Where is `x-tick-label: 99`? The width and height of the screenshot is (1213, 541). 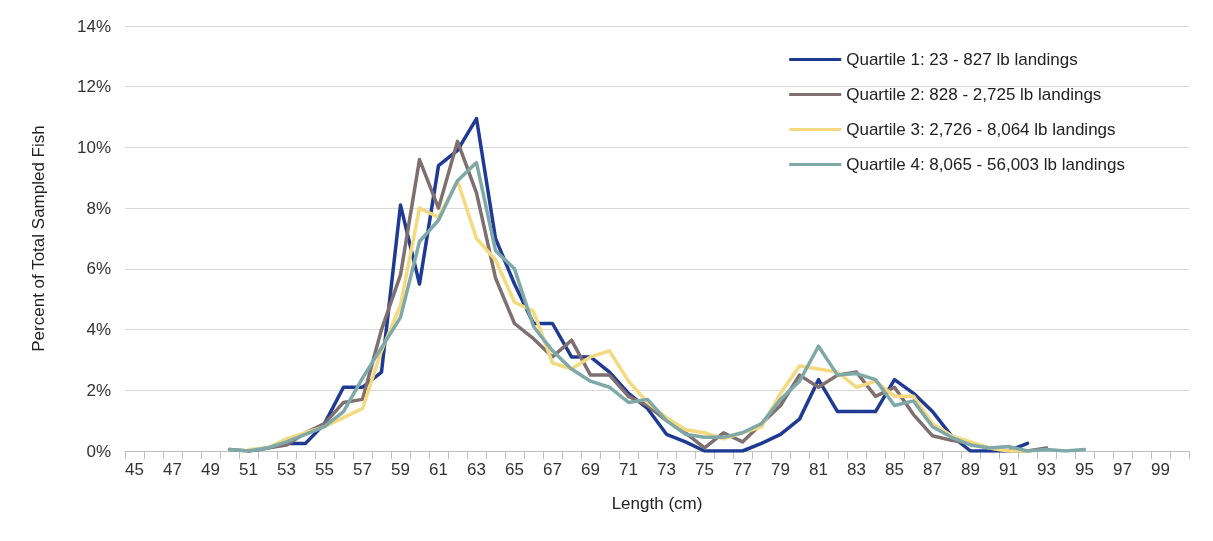
x-tick-label: 99 is located at coordinates (1160, 469).